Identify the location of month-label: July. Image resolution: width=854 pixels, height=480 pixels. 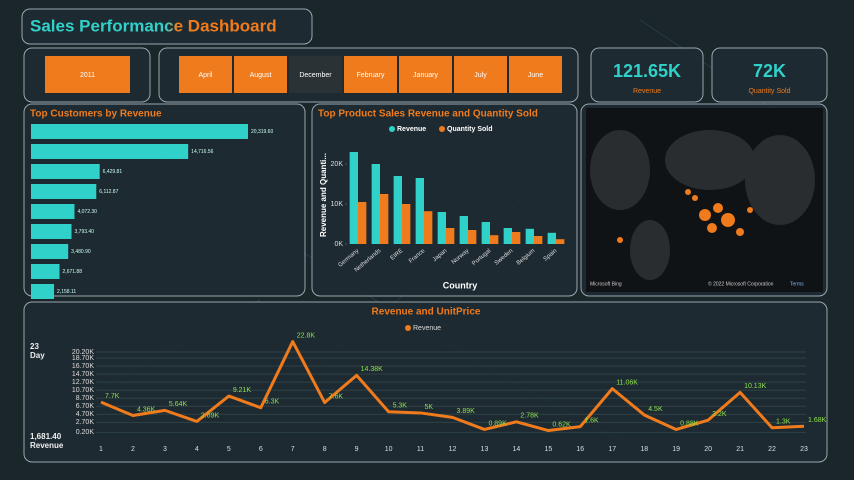
(480, 75).